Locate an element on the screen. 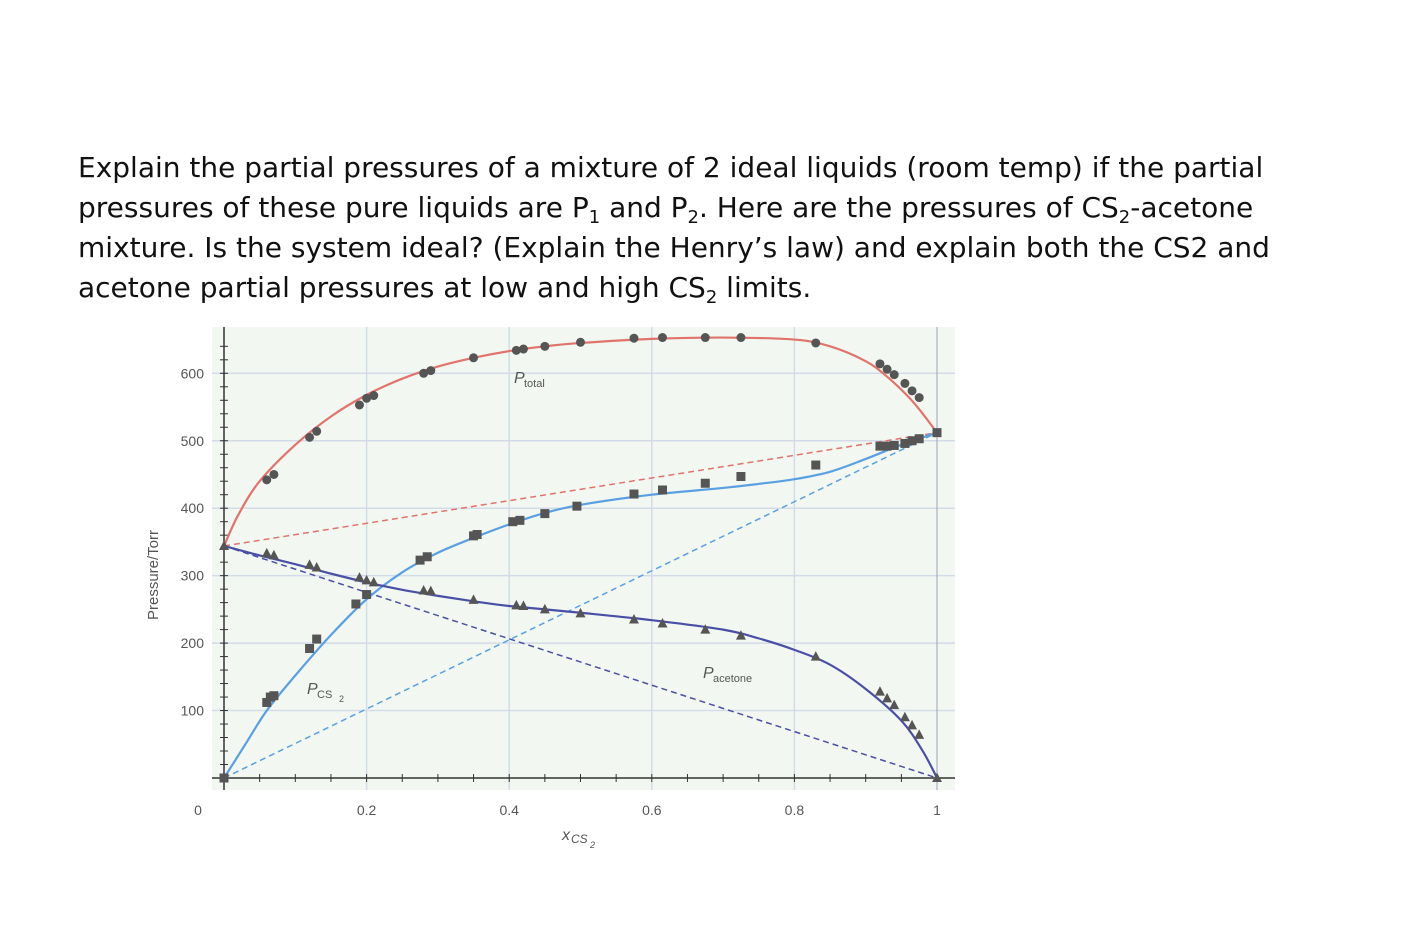  y-axis-label: Pressure/Torr is located at coordinates (153, 575).